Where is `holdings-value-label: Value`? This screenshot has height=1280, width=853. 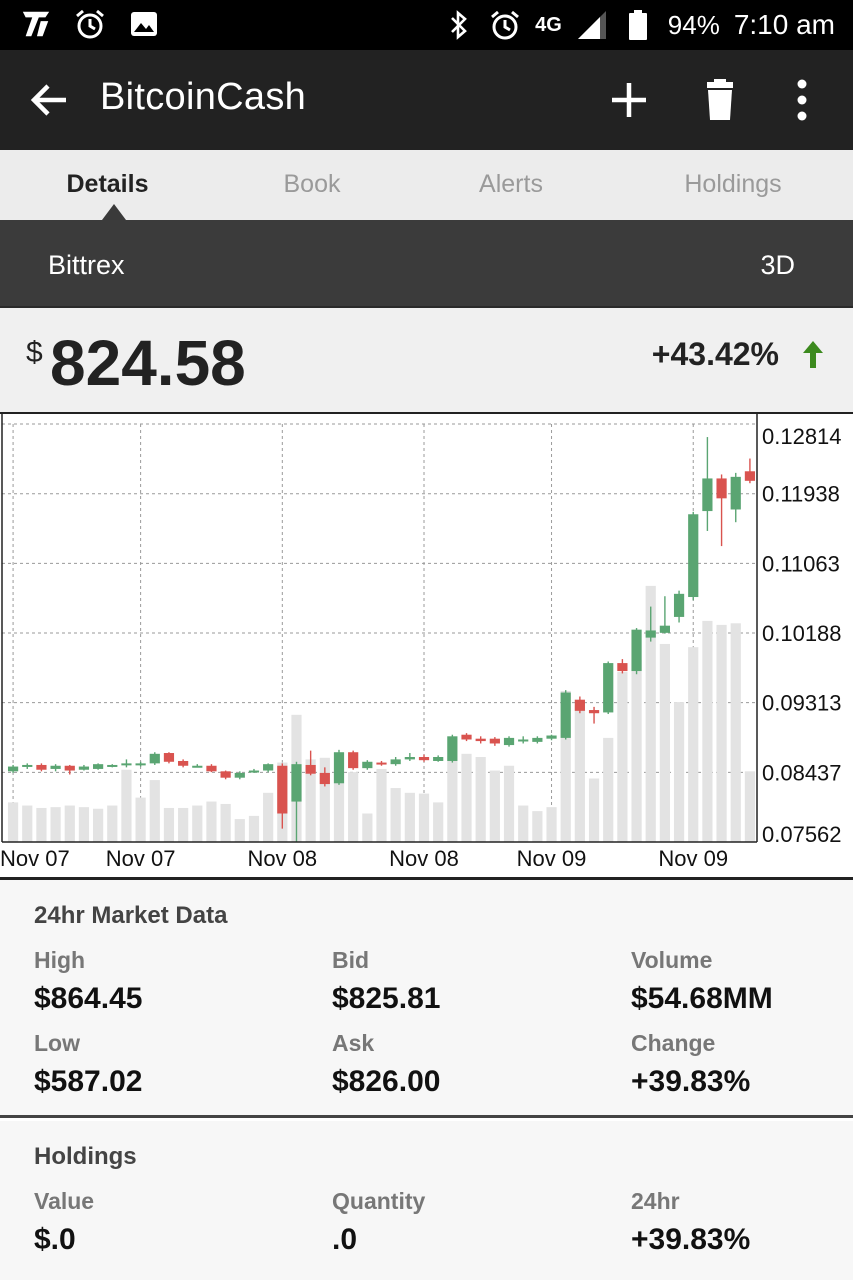 holdings-value-label: Value is located at coordinates (64, 1201).